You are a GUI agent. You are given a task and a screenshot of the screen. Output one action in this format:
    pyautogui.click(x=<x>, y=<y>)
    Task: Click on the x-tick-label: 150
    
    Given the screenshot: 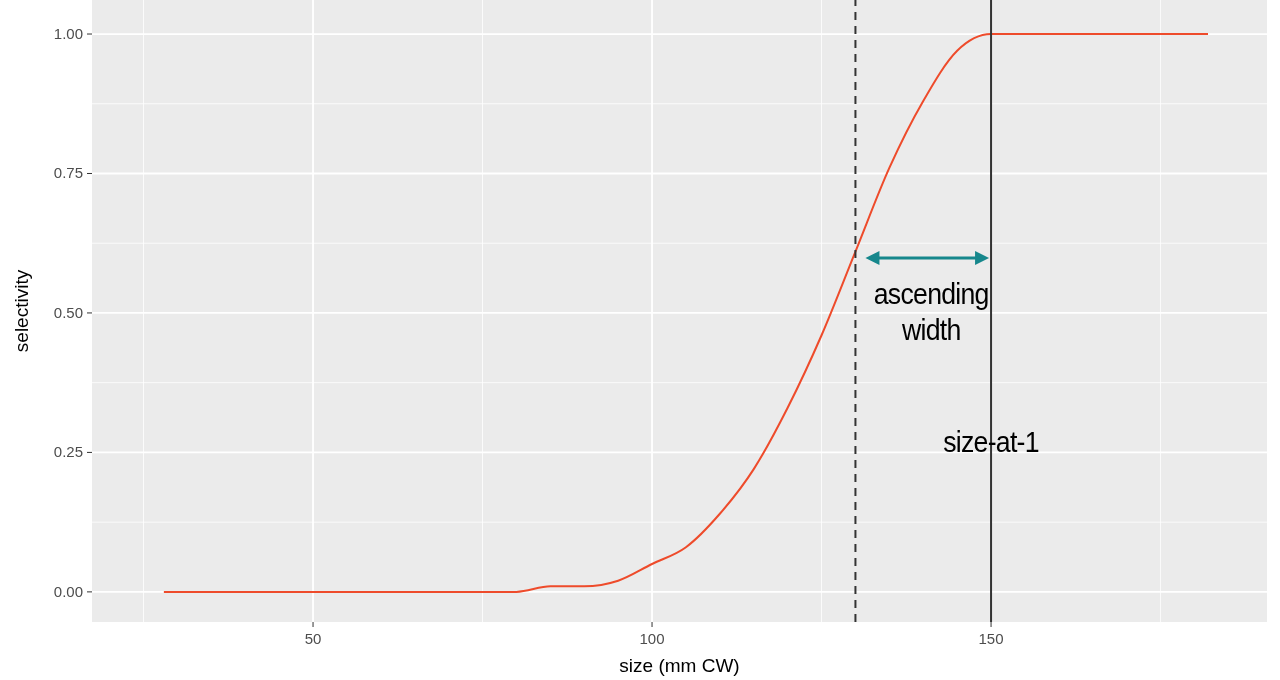 What is the action you would take?
    pyautogui.click(x=991, y=638)
    